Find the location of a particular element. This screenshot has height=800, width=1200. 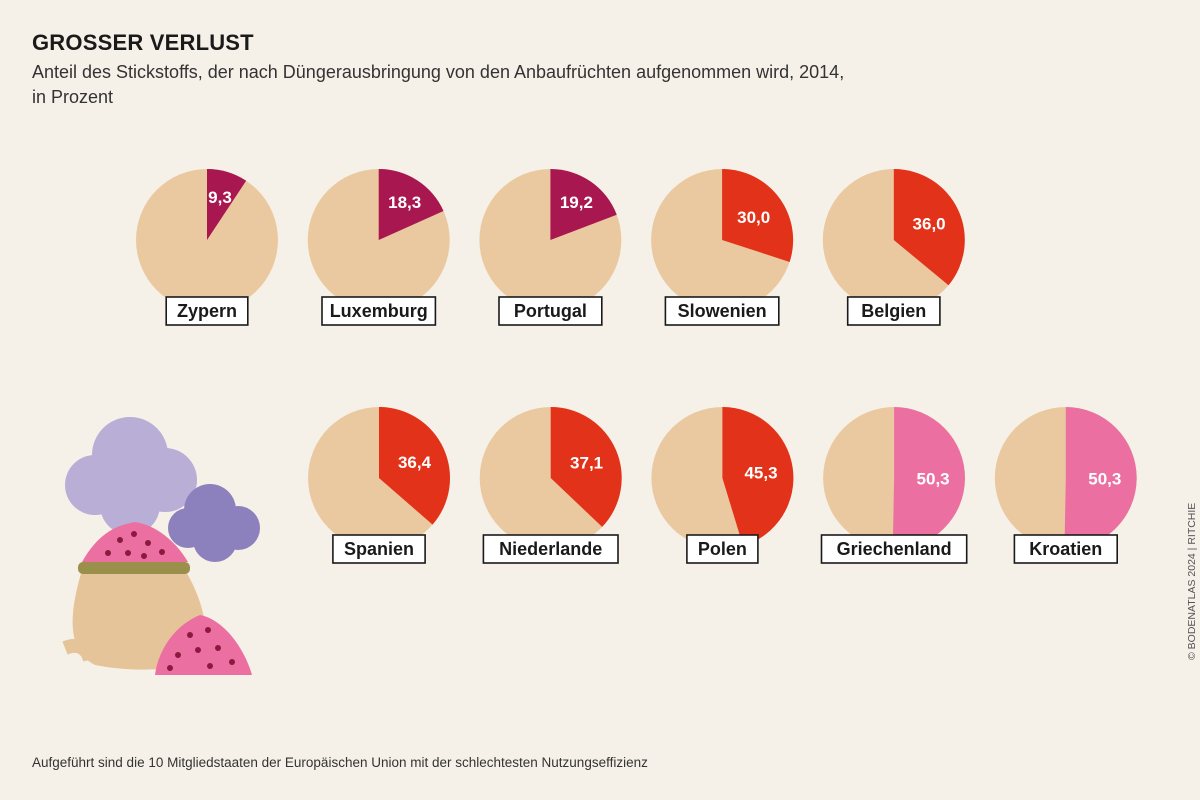

country-label: Belgien is located at coordinates (893, 311).